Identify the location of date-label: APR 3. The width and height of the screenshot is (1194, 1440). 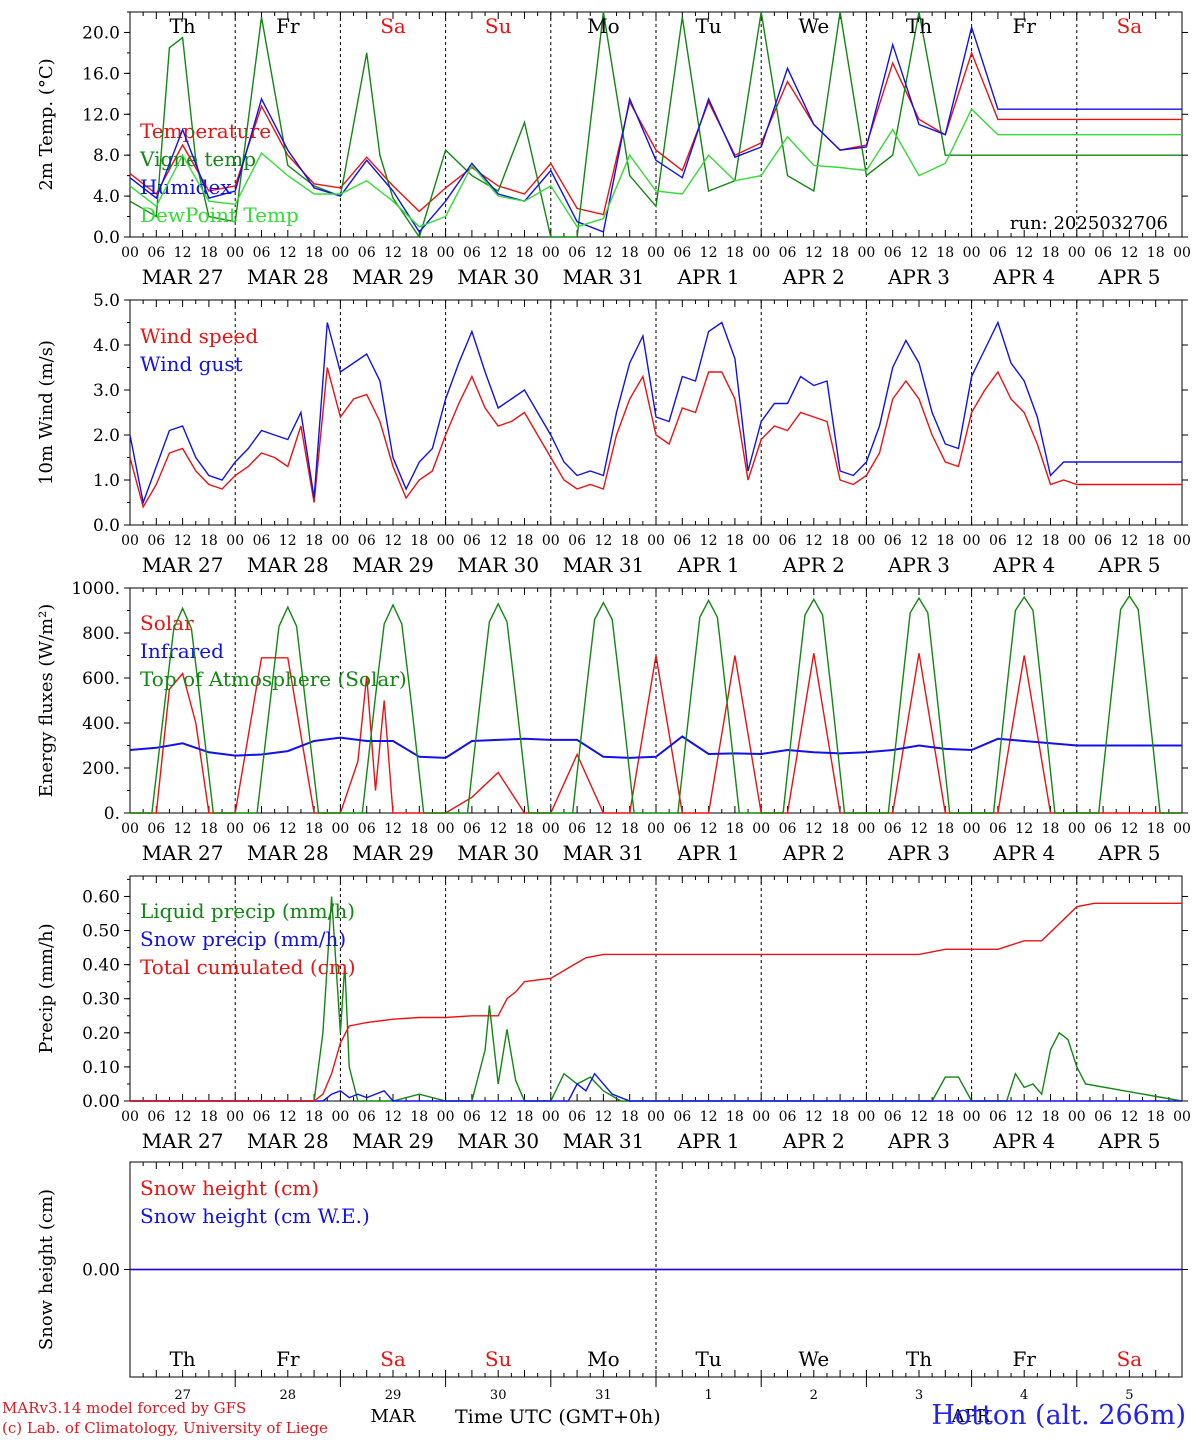
(918, 853).